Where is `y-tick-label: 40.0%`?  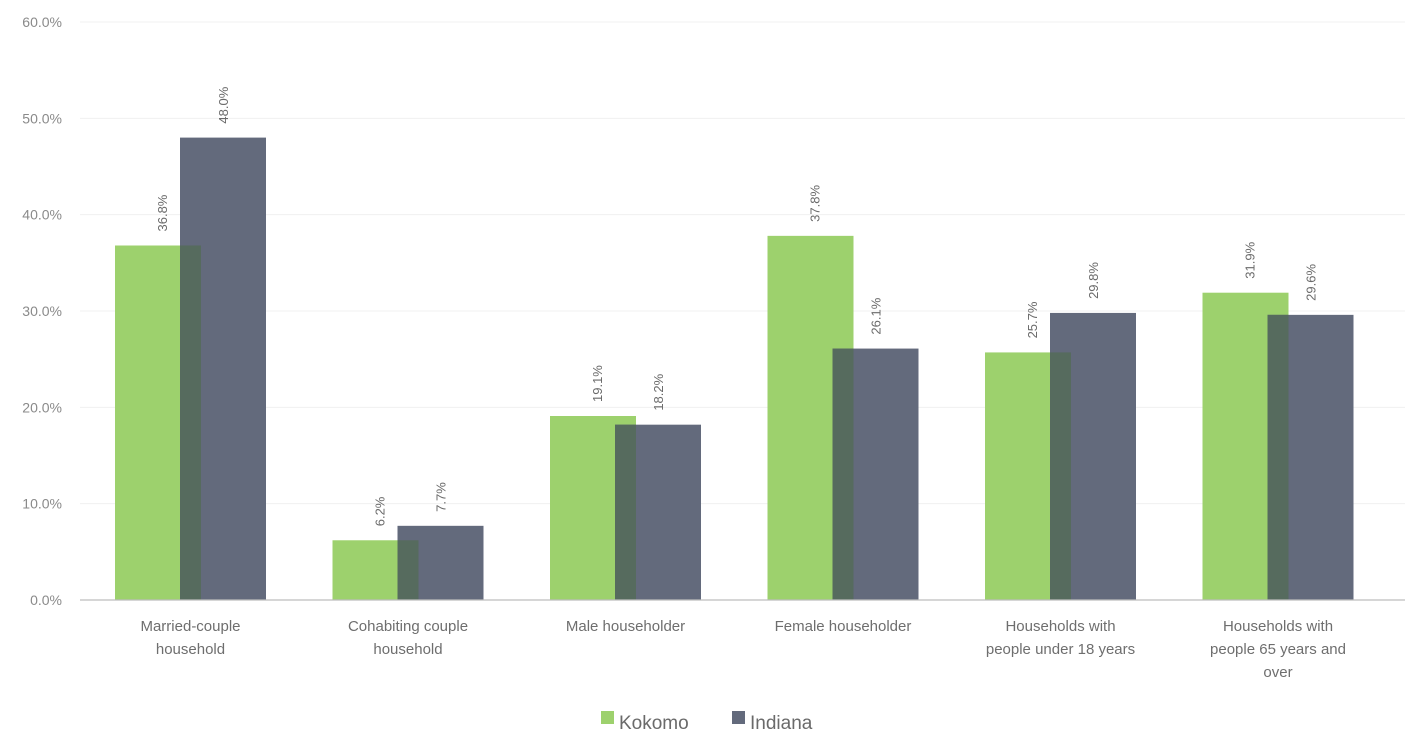
y-tick-label: 40.0% is located at coordinates (42, 215).